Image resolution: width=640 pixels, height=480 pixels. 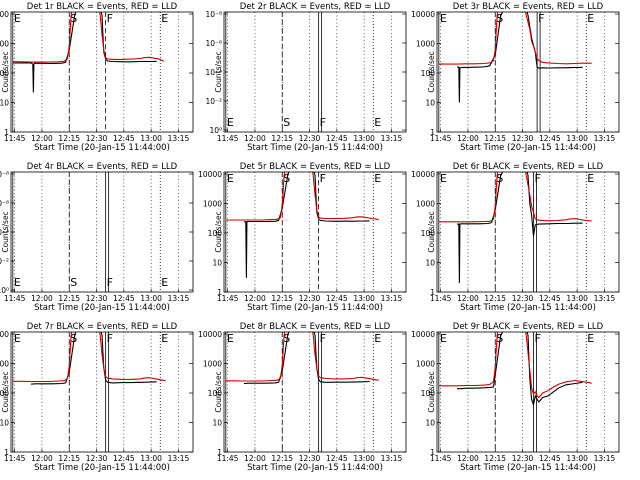 What do you see at coordinates (102, 7) in the screenshot?
I see `panel-title: Det 1r BLACK = Events, RED = LLD` at bounding box center [102, 7].